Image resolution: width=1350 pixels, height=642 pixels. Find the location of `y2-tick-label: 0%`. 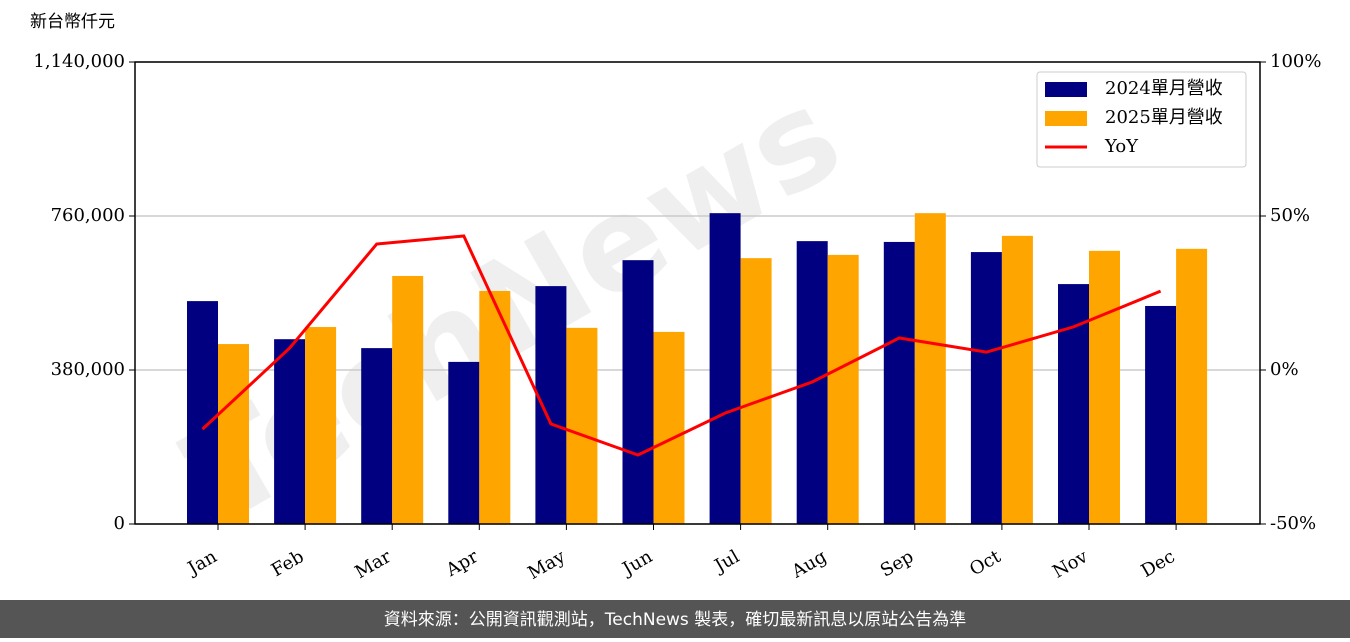

y2-tick-label: 0% is located at coordinates (1284, 369).